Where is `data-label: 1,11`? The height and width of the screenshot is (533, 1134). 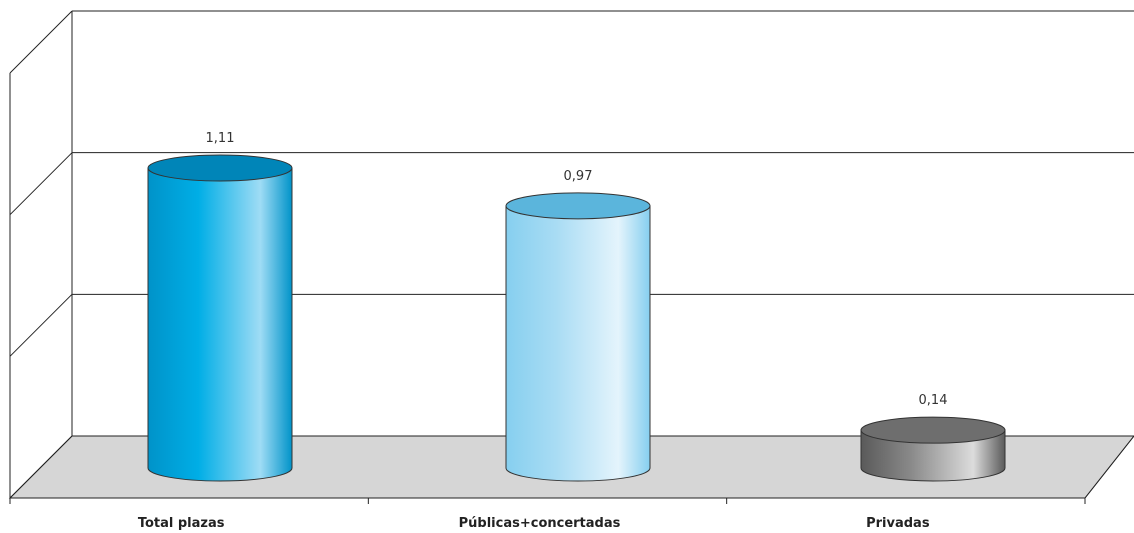 data-label: 1,11 is located at coordinates (220, 138).